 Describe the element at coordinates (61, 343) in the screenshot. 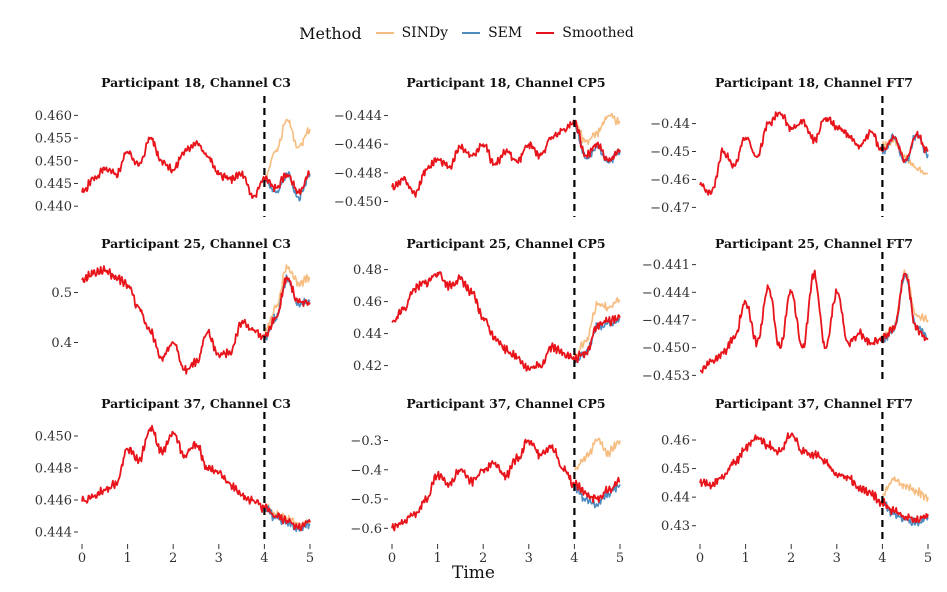

I see `y-tick-label: 0.4` at that location.